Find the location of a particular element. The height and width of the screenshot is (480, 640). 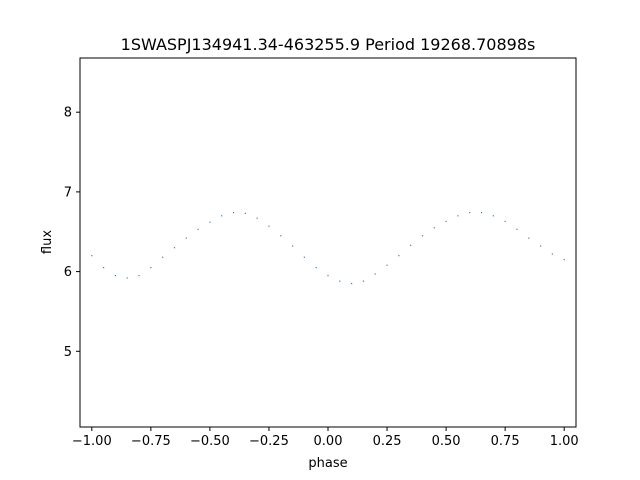

y-tick-label: 7 is located at coordinates (68, 192).